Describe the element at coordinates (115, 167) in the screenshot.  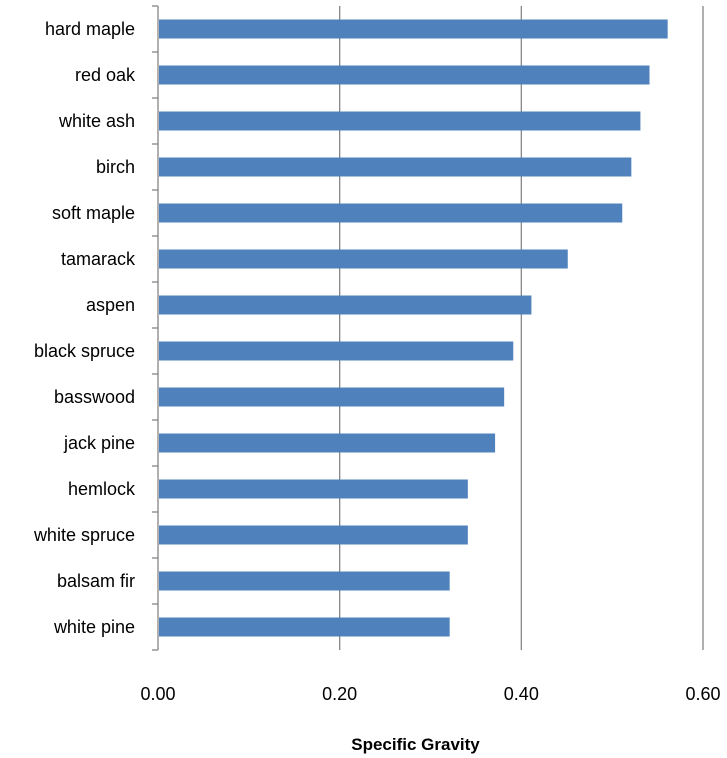
I see `category-label: birch` at that location.